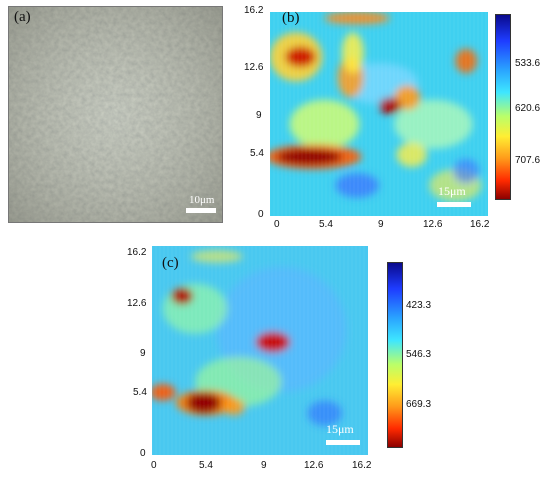 The height and width of the screenshot is (479, 550). What do you see at coordinates (528, 160) in the screenshot?
I see `panel-b-colorbar-label: 707.6` at bounding box center [528, 160].